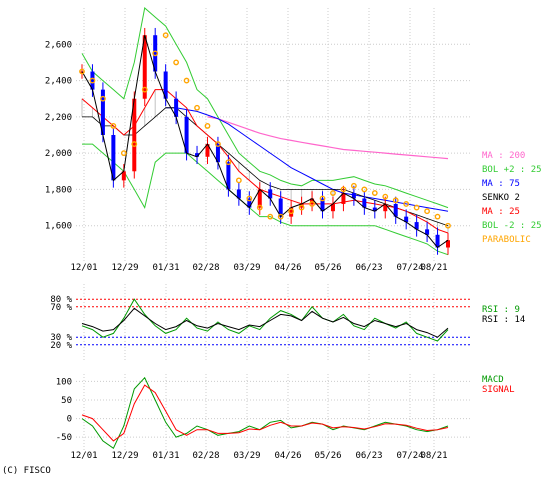  I want to click on date-tick-label-top: 08/21, so click(433, 268).